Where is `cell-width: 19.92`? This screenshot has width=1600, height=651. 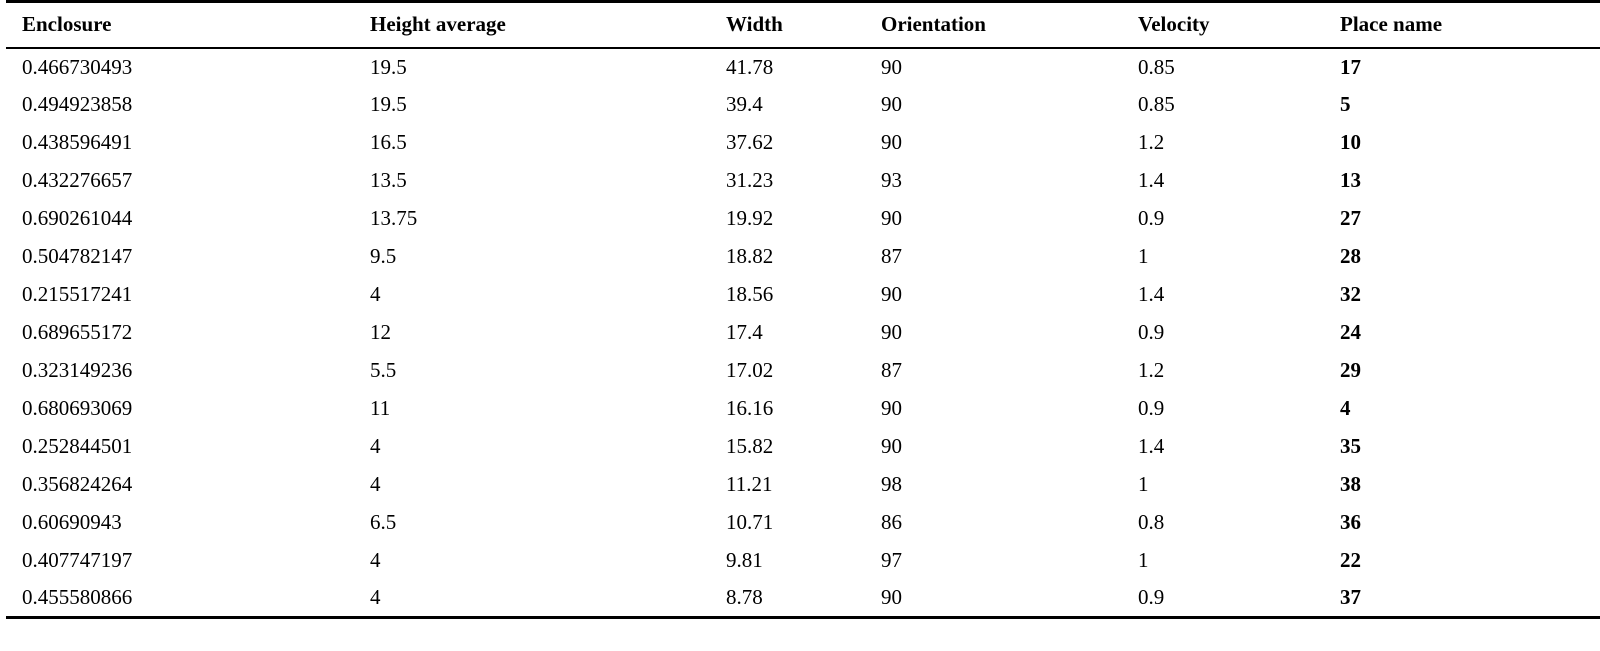 cell-width: 19.92 is located at coordinates (750, 218).